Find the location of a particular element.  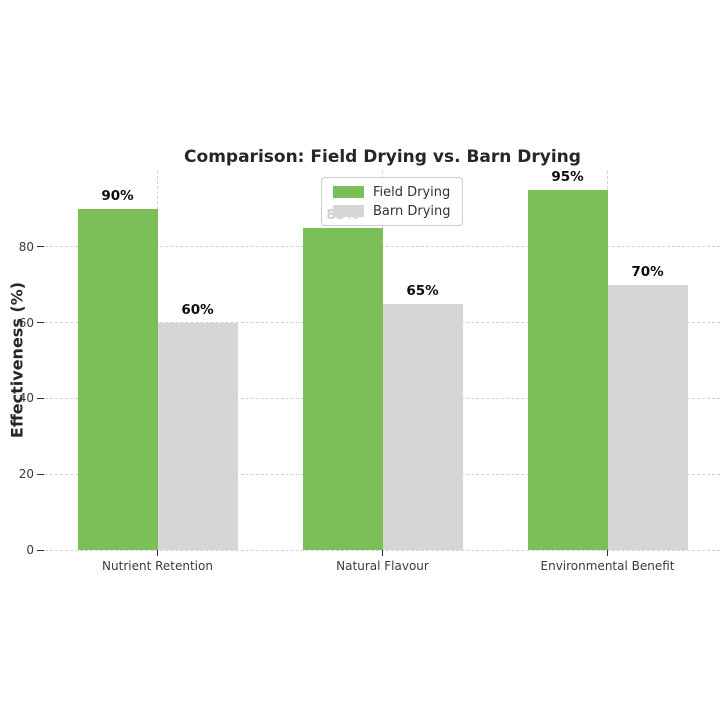

legend-swatch-field-drying is located at coordinates (348, 192).